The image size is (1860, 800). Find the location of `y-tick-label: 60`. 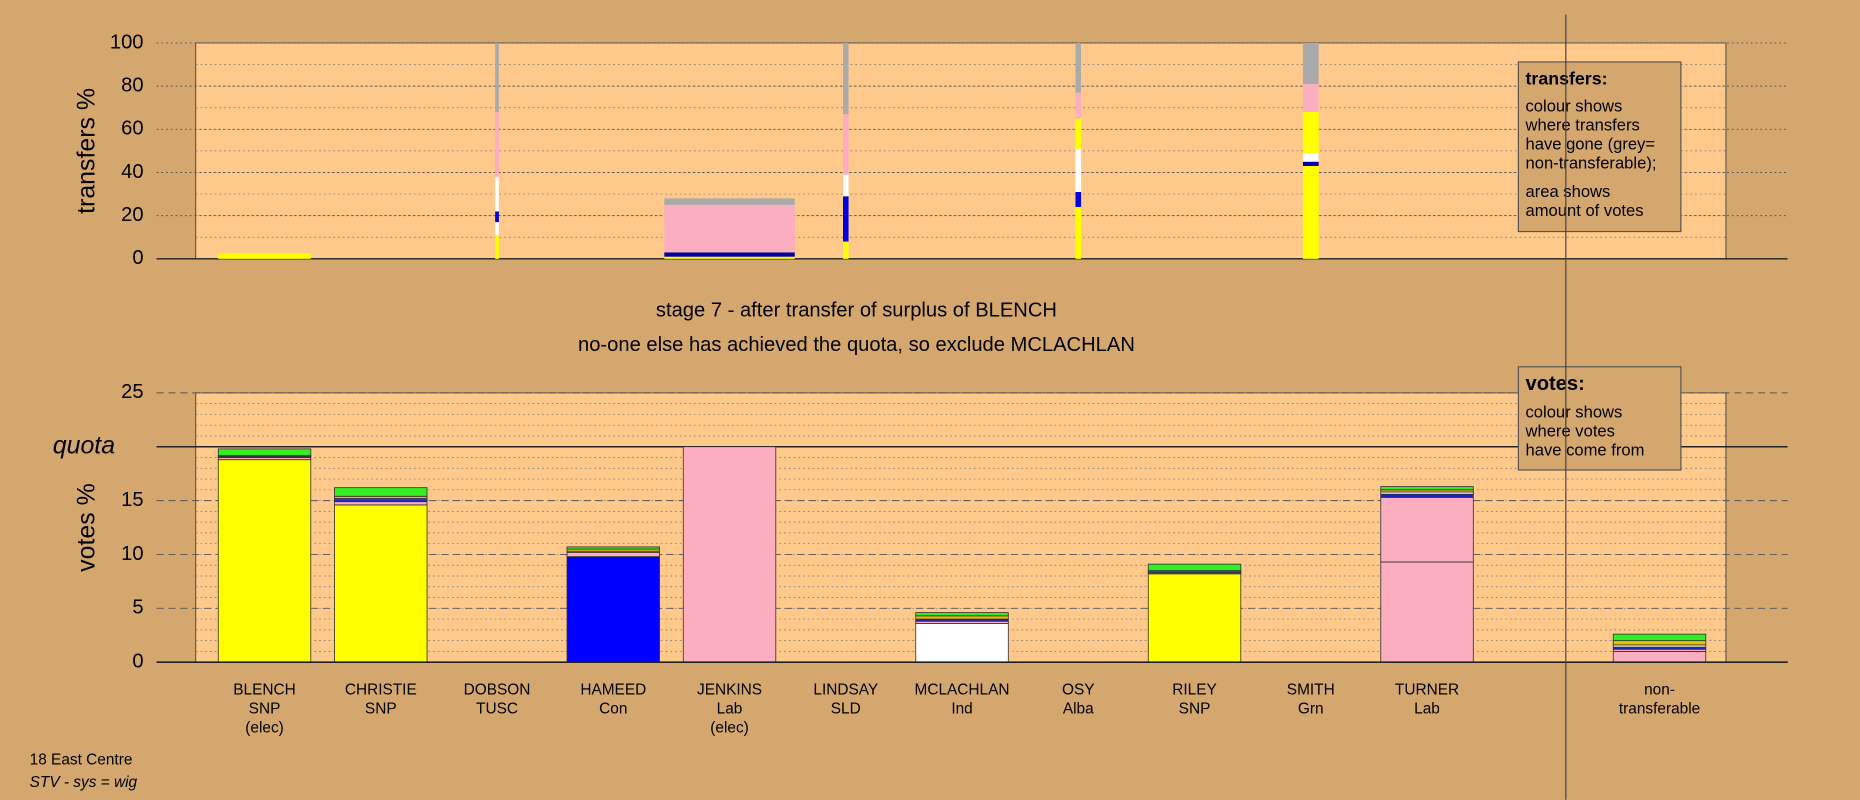

y-tick-label: 60 is located at coordinates (132, 129).